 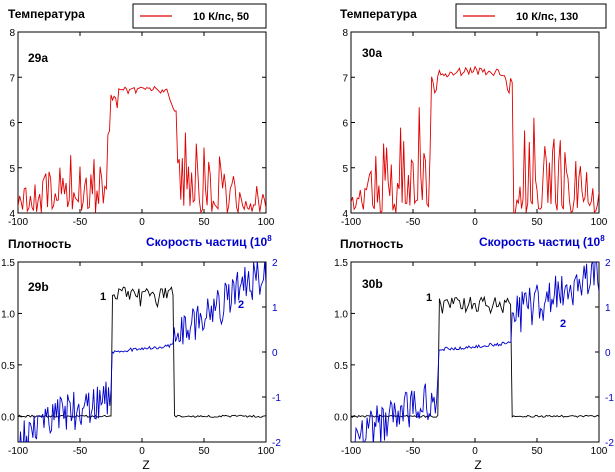 What do you see at coordinates (475, 451) in the screenshot?
I see `x-tick-label-30b: 0` at bounding box center [475, 451].